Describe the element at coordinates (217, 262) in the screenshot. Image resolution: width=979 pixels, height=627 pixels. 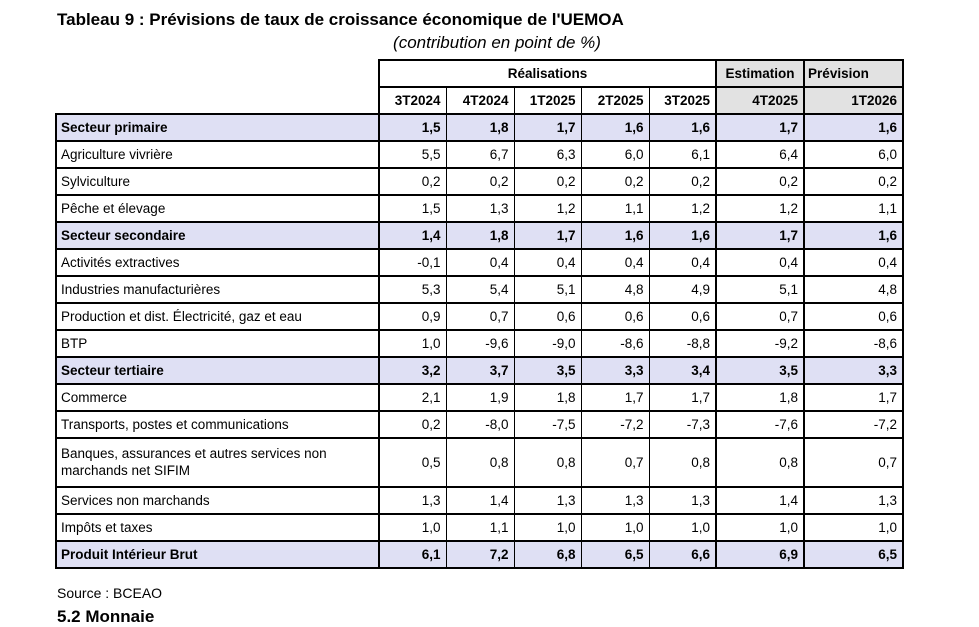
I see `row-label: Activités extractives` at that location.